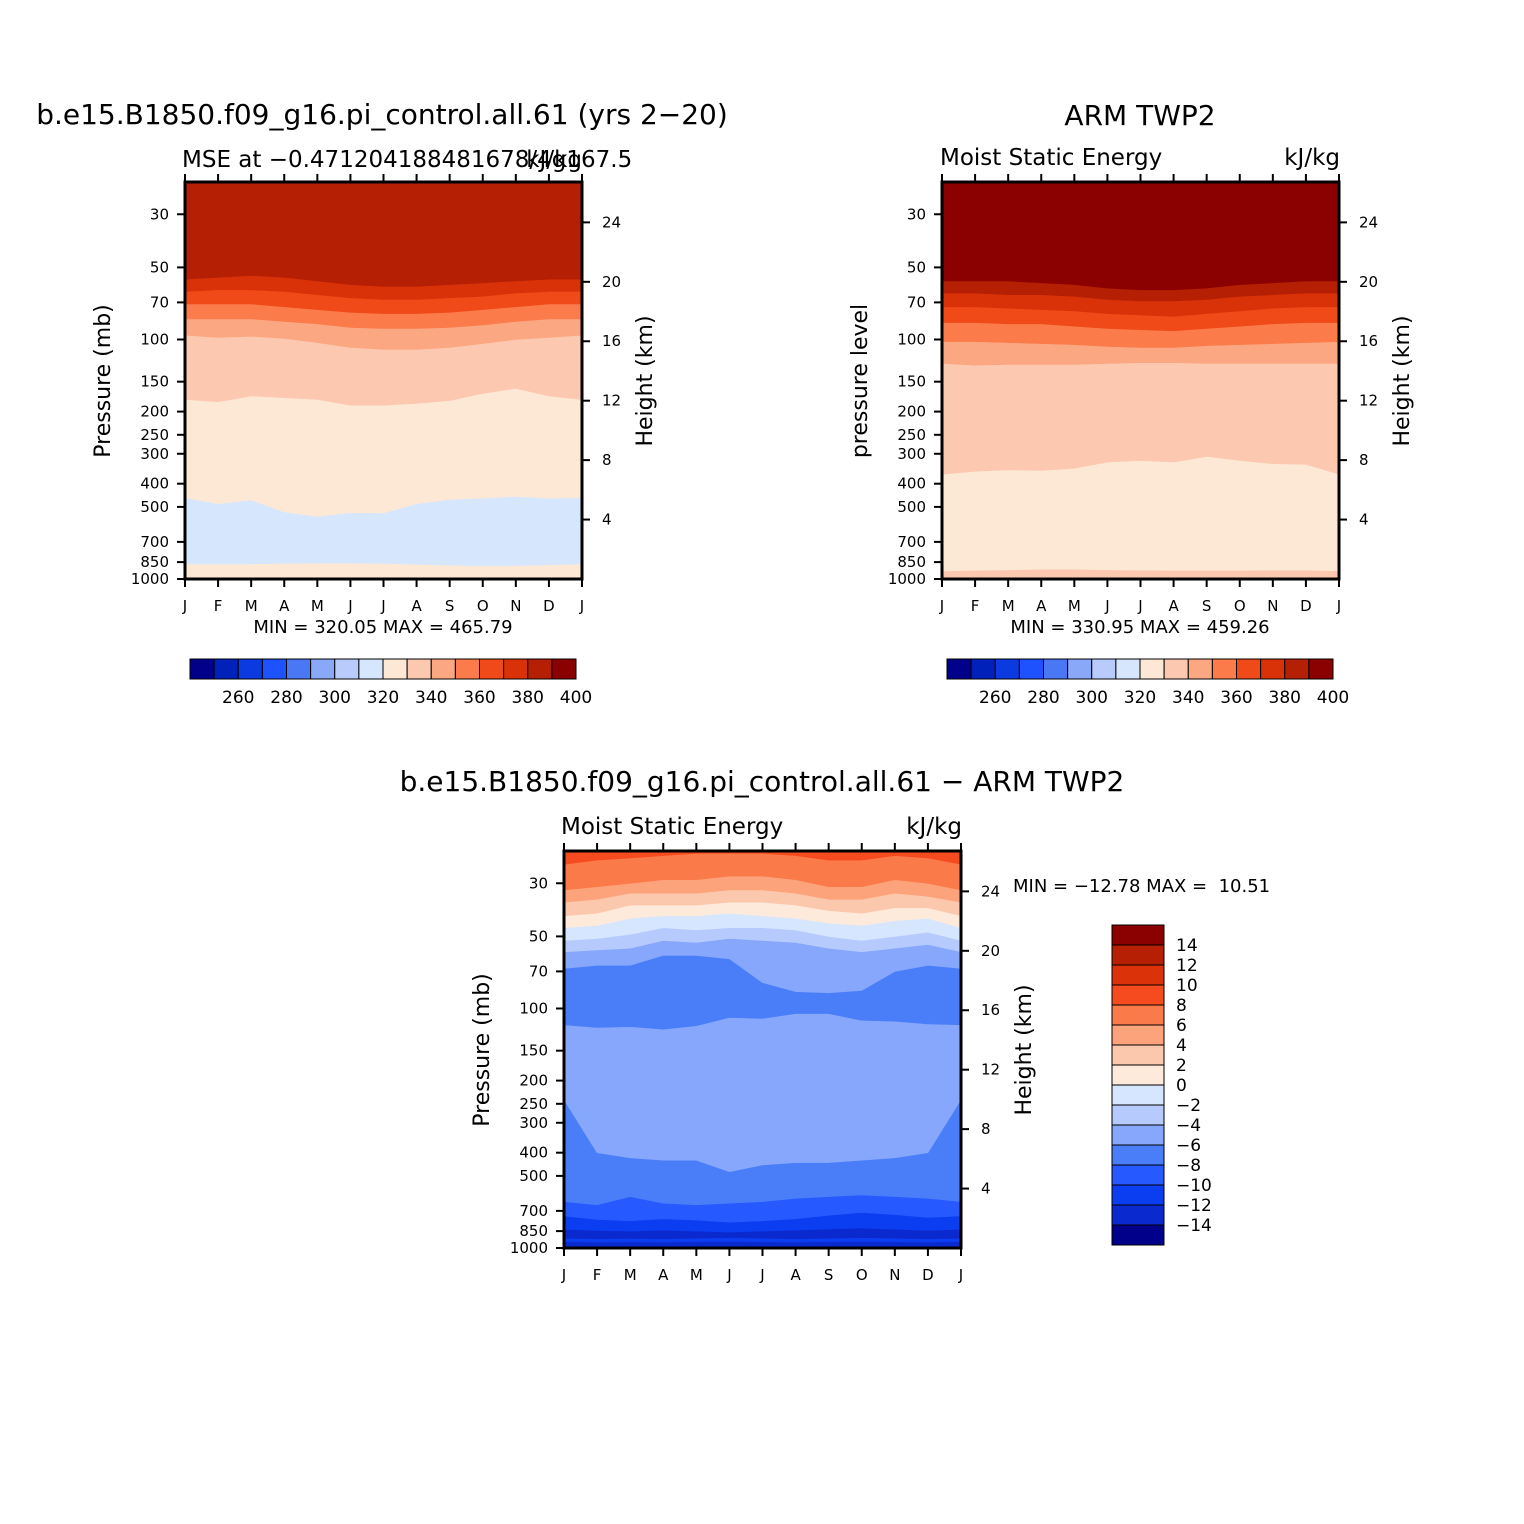 The height and width of the screenshot is (1524, 1524). I want to click on colorbar-label: 2, so click(1181, 1066).